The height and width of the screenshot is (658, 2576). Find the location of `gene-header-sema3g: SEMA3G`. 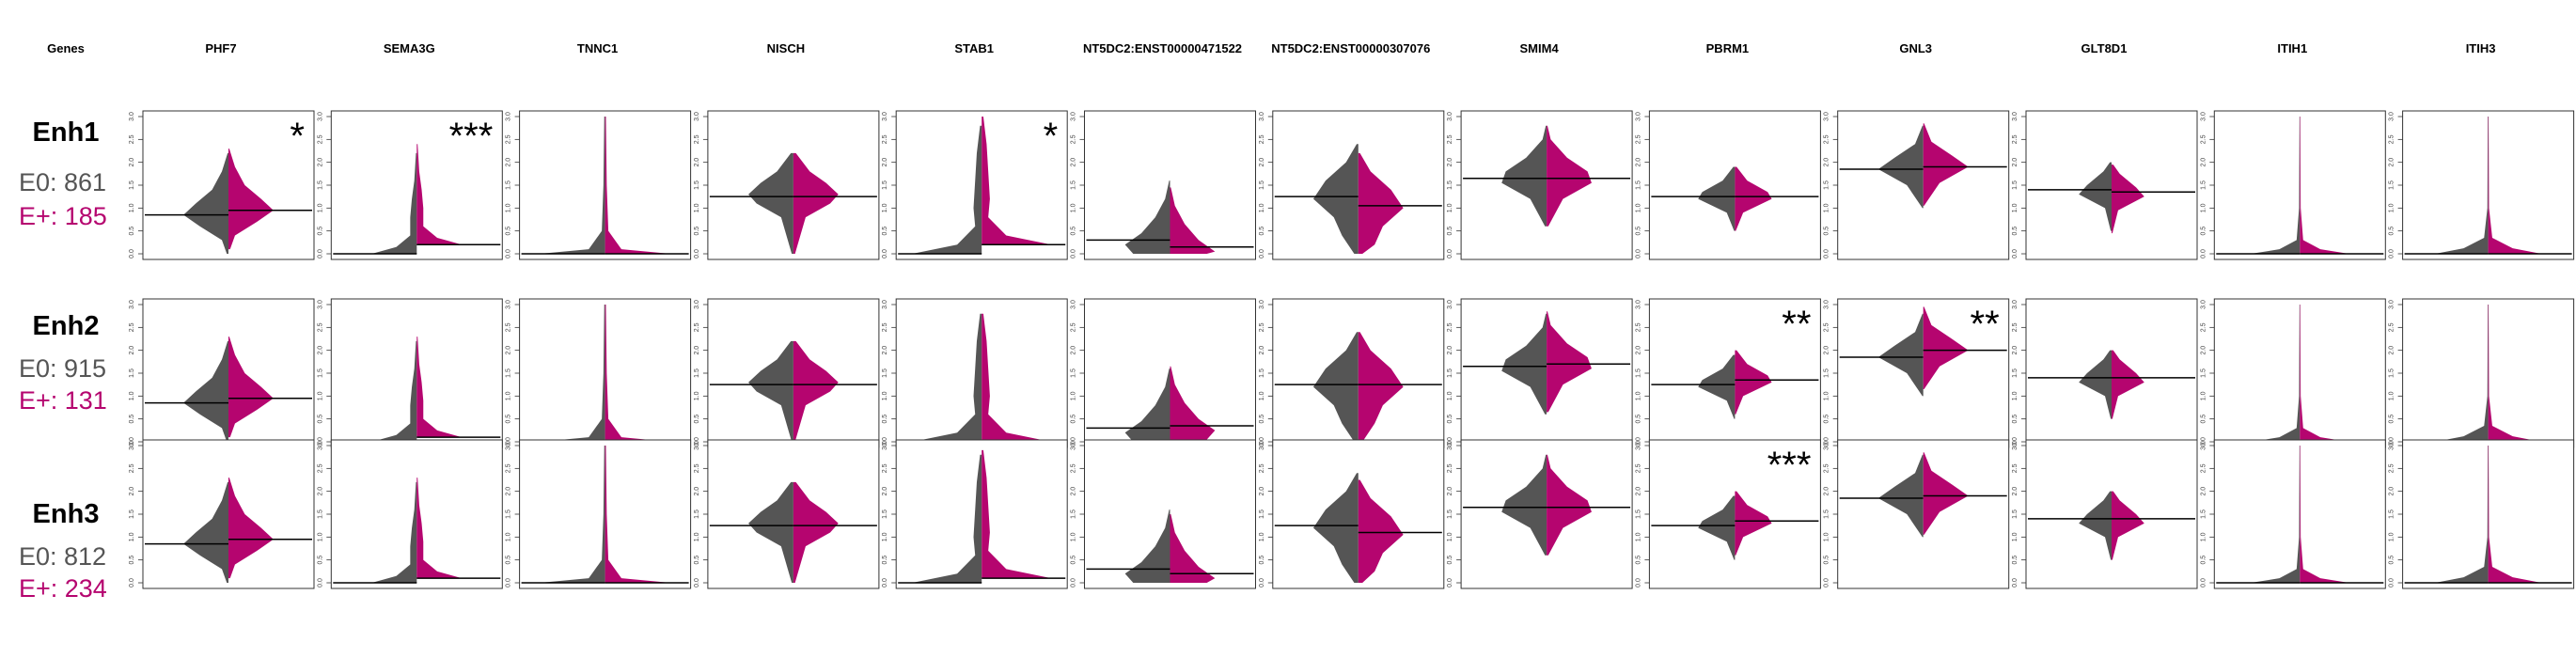

gene-header-sema3g: SEMA3G is located at coordinates (410, 48).